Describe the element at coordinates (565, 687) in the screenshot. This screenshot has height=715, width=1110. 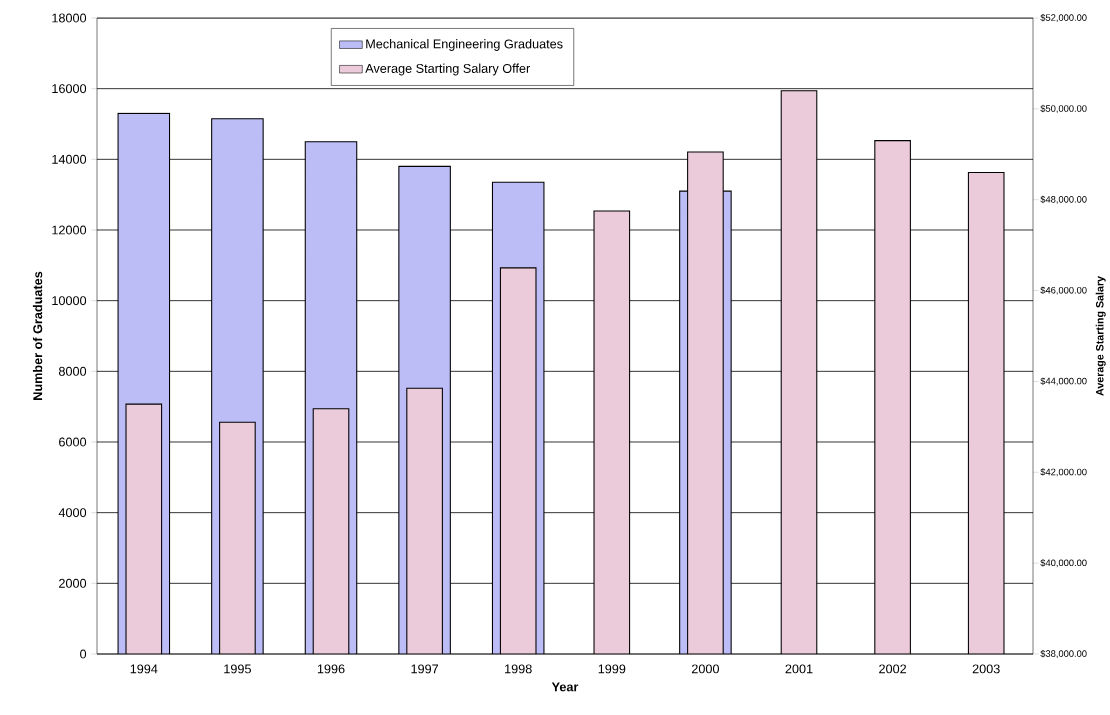
I see `x-axis-title: Year` at that location.